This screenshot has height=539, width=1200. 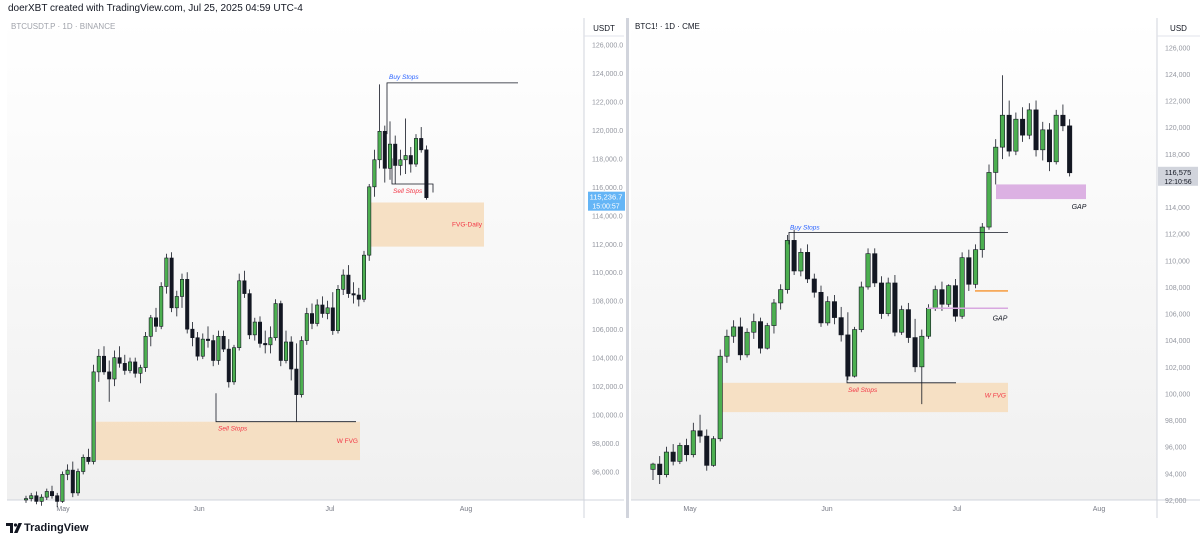 I want to click on sell-stops-top-line, so click(x=412, y=175).